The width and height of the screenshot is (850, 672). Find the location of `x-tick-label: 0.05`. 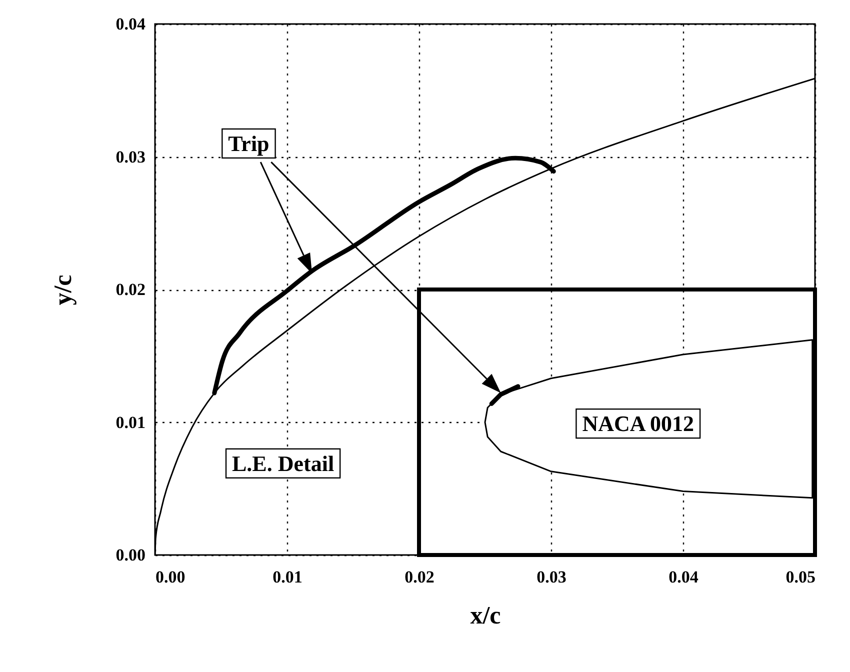

x-tick-label: 0.05 is located at coordinates (801, 577).